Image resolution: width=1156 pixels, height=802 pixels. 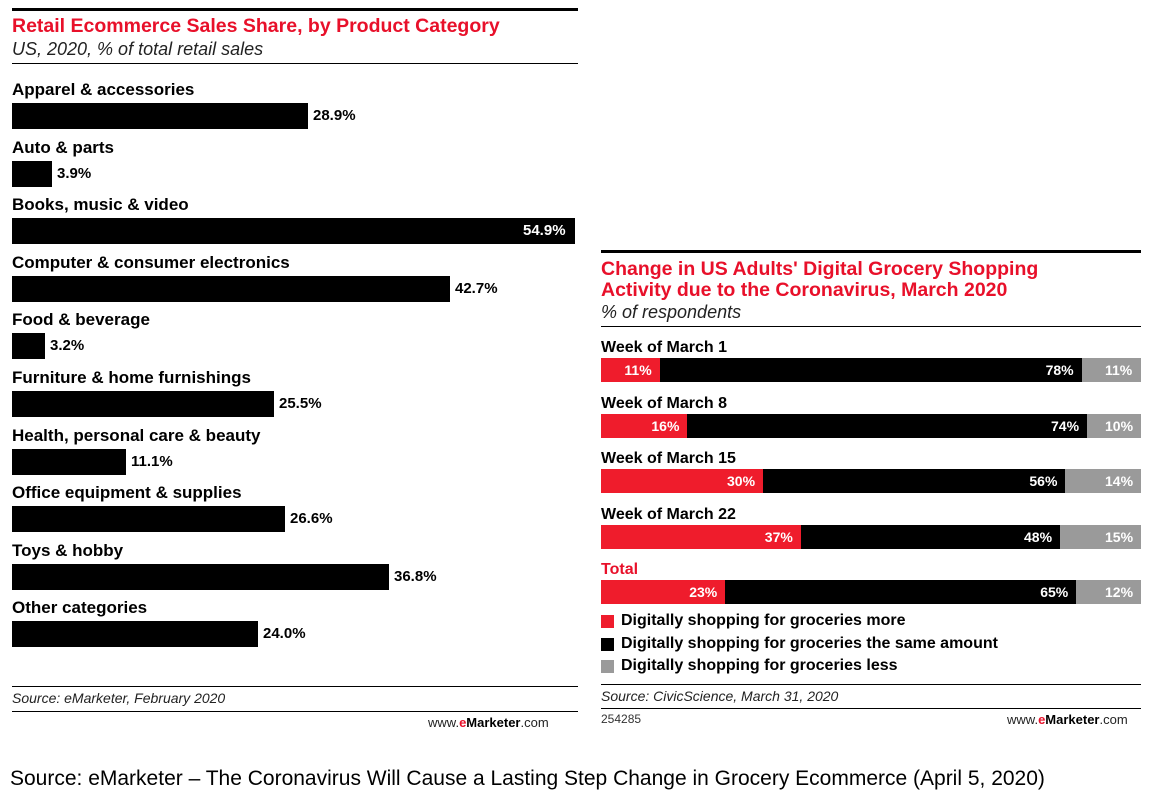 What do you see at coordinates (476, 288) in the screenshot?
I see `value-label: 42.7%` at bounding box center [476, 288].